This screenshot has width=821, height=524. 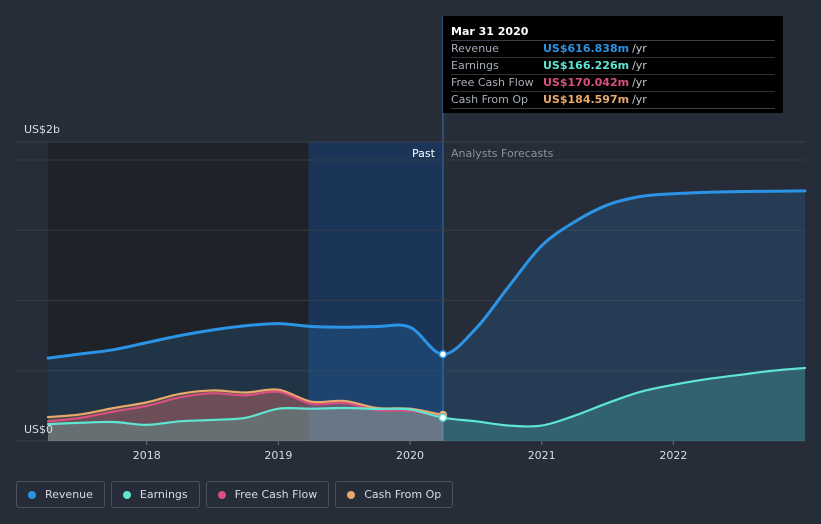 I want to click on x-tick-label: 2019, so click(x=278, y=455).